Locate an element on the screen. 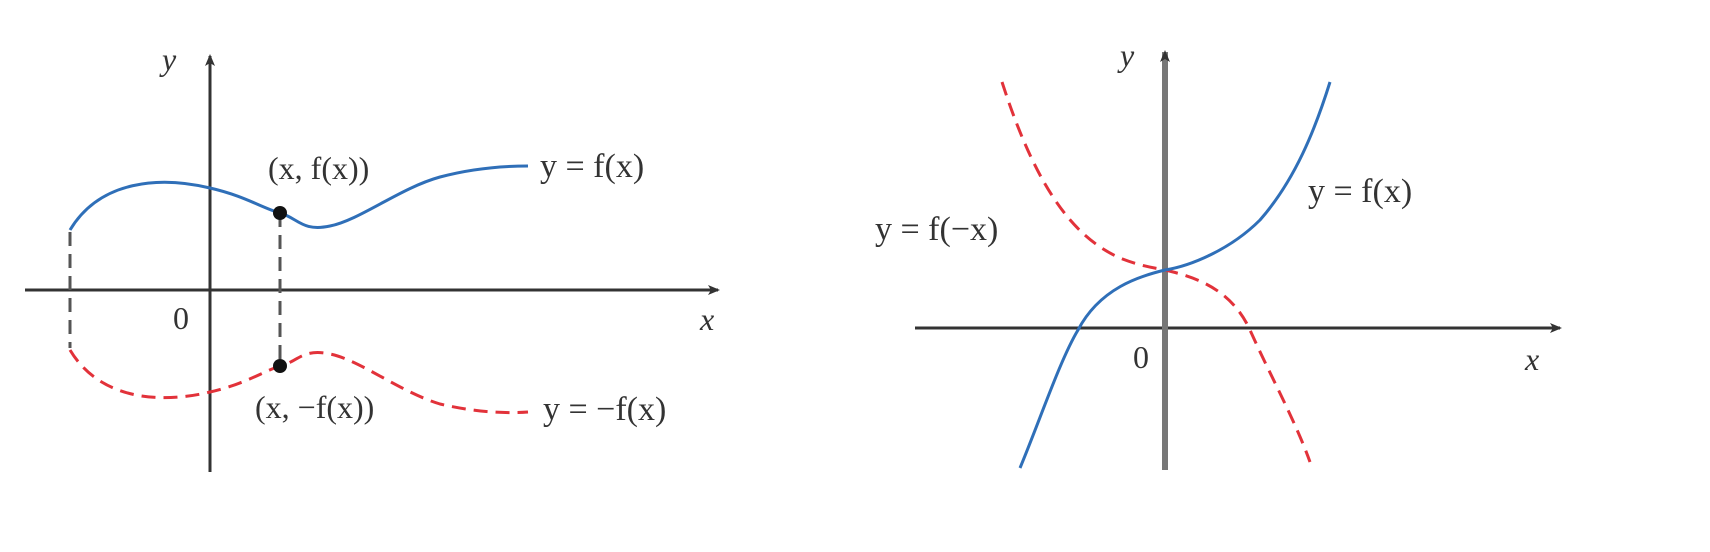 The image size is (1710, 552). right-y-axis-label: y is located at coordinates (1126, 55).